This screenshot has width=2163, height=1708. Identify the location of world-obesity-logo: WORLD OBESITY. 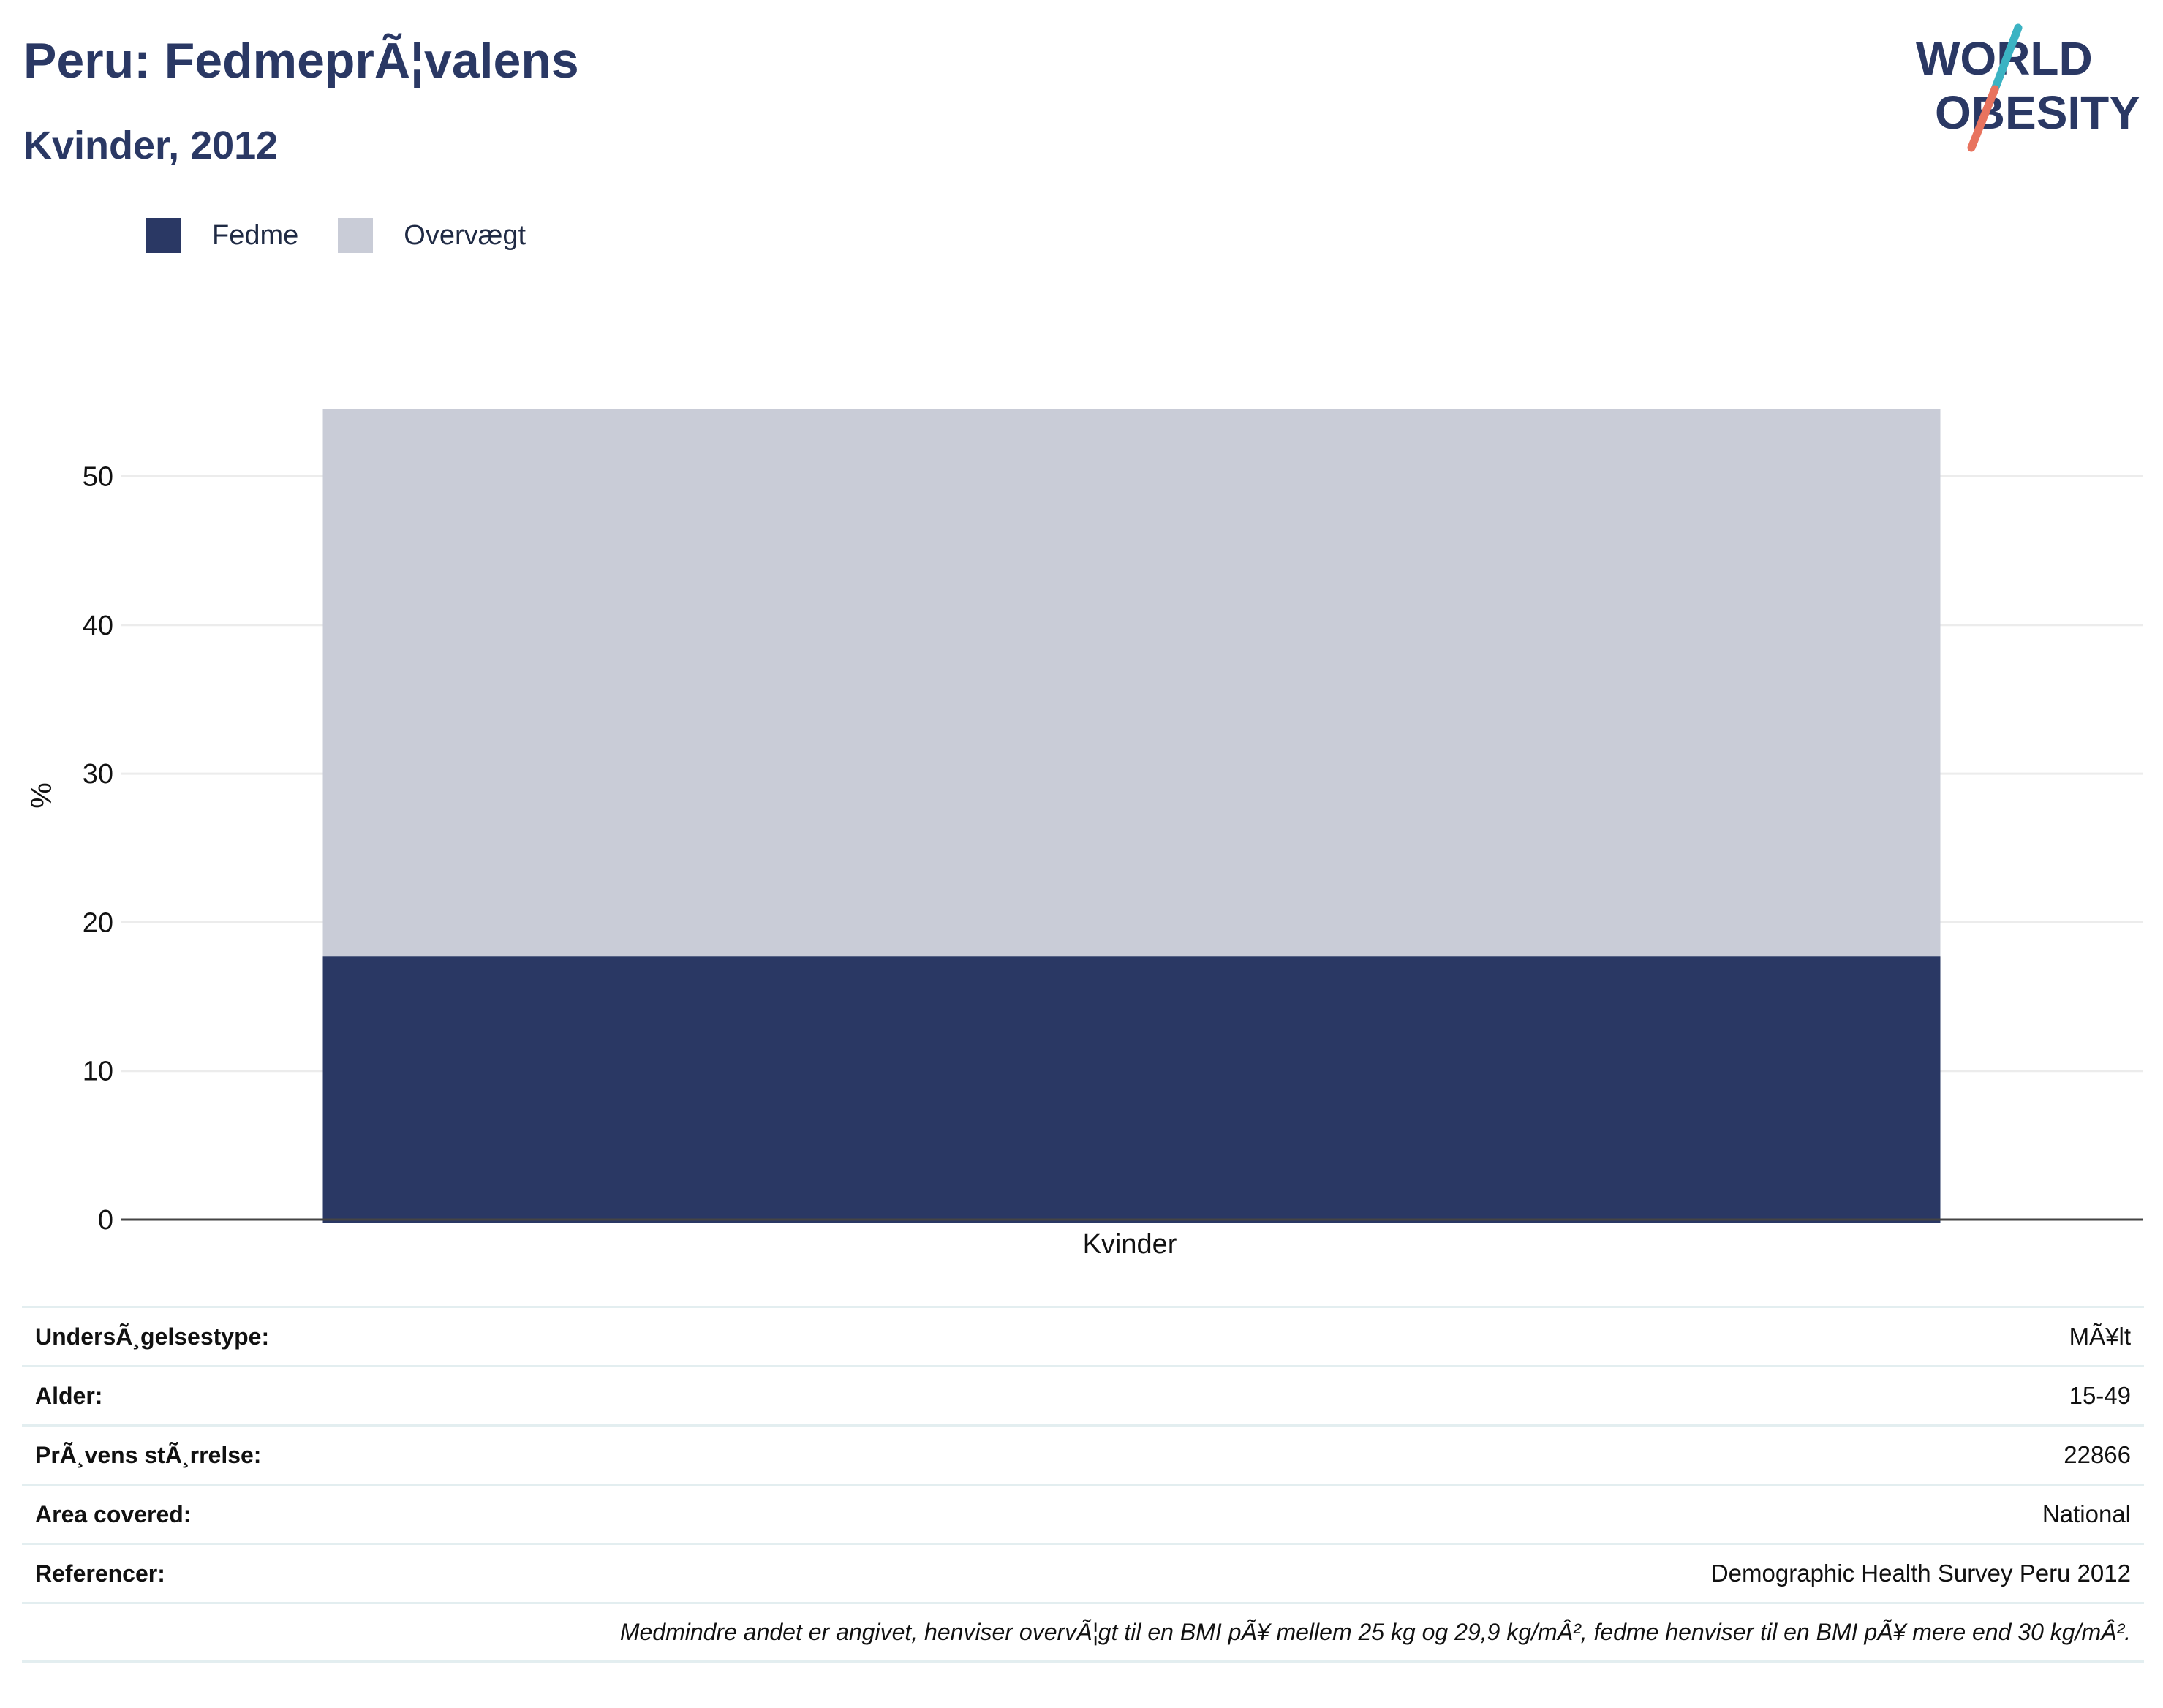
(2028, 87).